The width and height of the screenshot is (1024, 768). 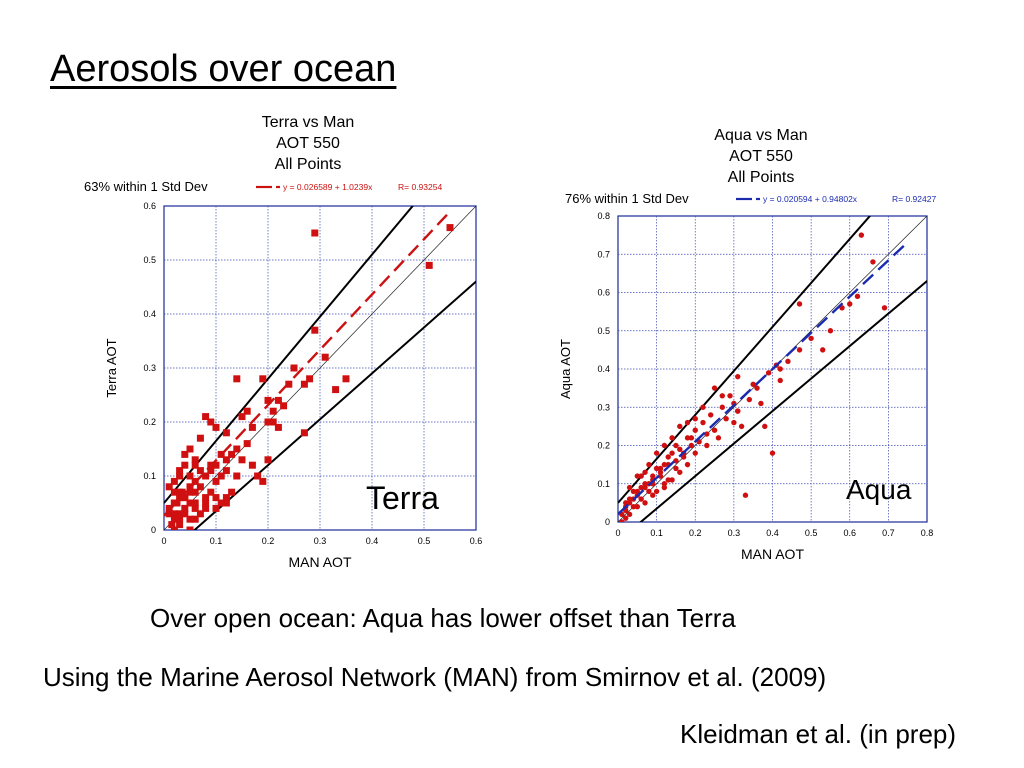 I want to click on aqua-x-tick-label: 0, so click(x=617, y=533).